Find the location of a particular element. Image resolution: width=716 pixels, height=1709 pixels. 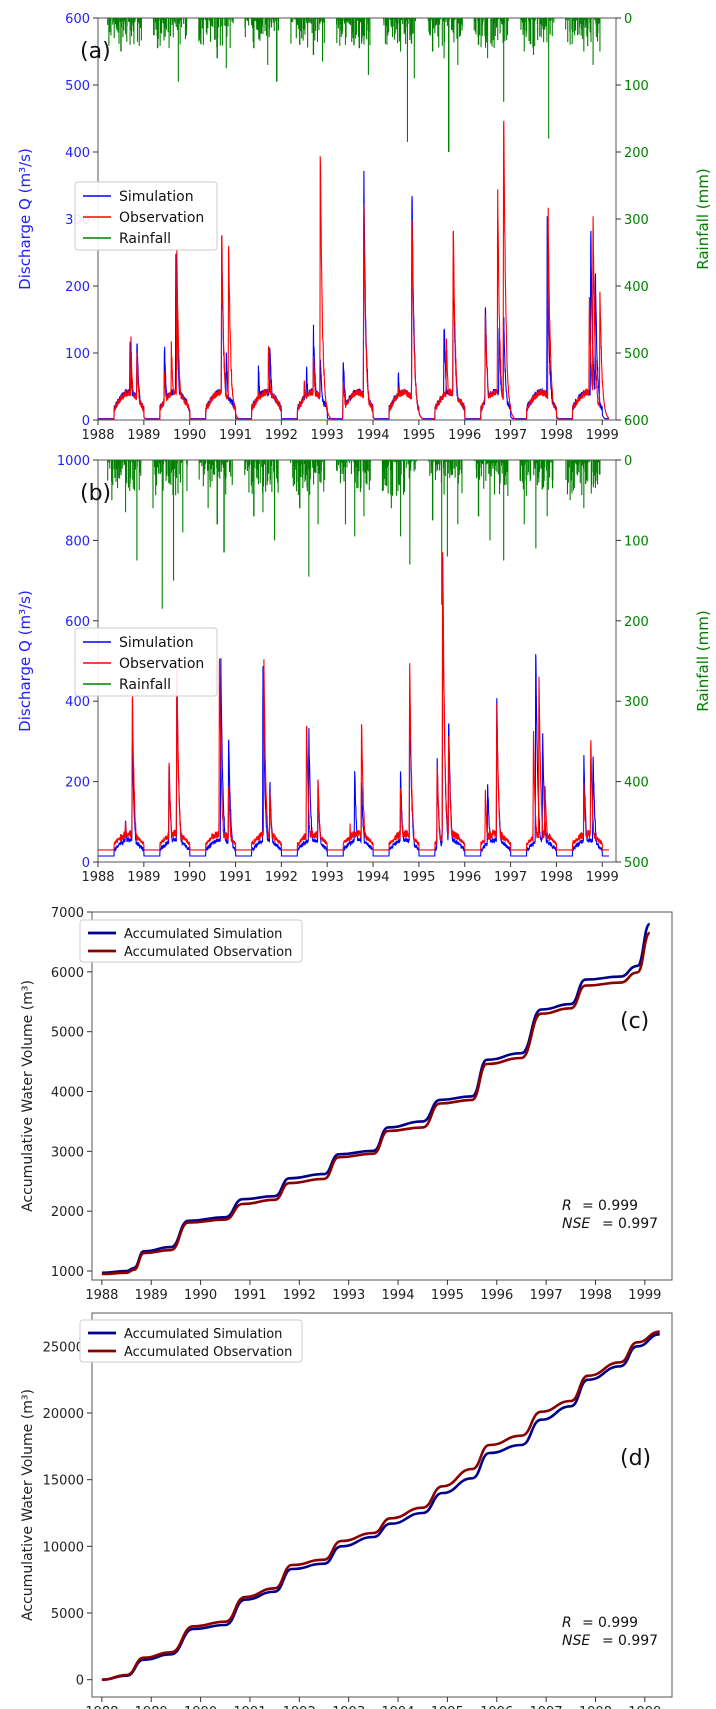

y-tick-label: 4000 is located at coordinates (67, 1093).